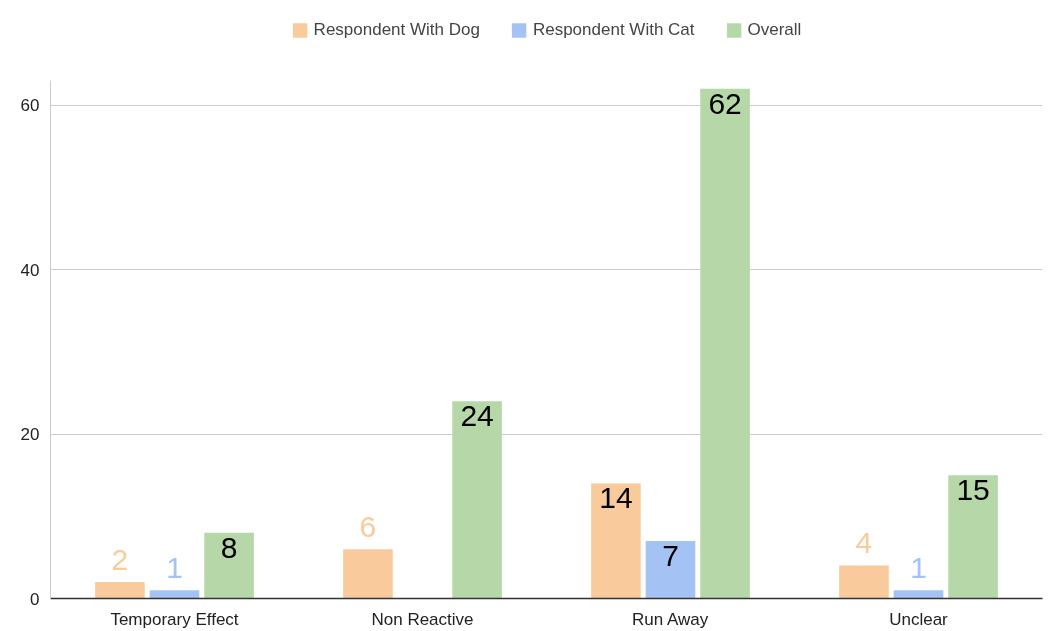 The height and width of the screenshot is (631, 1052). What do you see at coordinates (396, 30) in the screenshot?
I see `legend-label: Respondent With Dog` at bounding box center [396, 30].